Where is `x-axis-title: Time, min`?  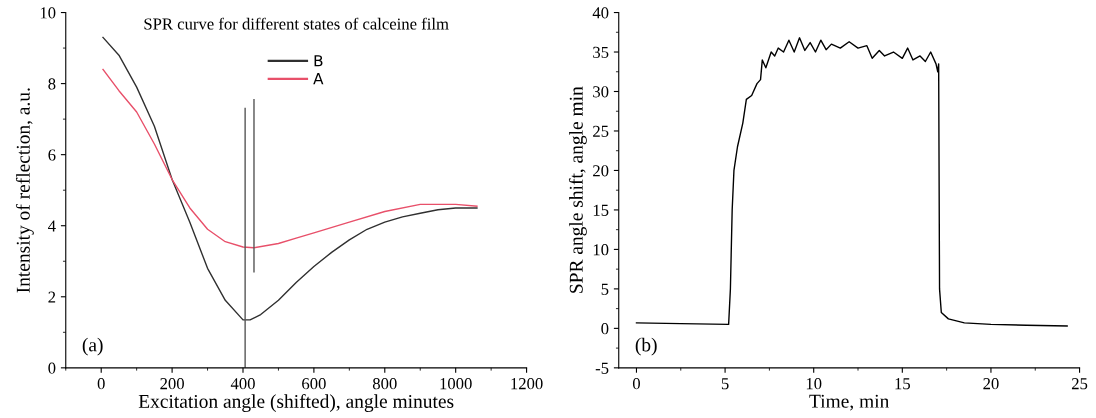 x-axis-title: Time, min is located at coordinates (849, 402).